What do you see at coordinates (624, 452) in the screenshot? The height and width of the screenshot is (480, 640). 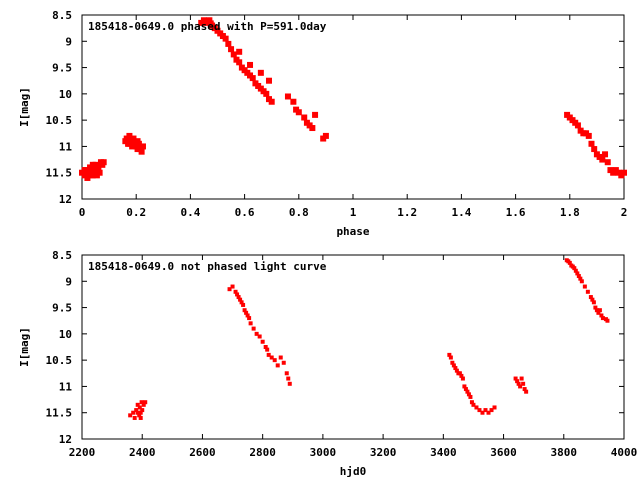 I see `x-tick-label: 4000` at bounding box center [624, 452].